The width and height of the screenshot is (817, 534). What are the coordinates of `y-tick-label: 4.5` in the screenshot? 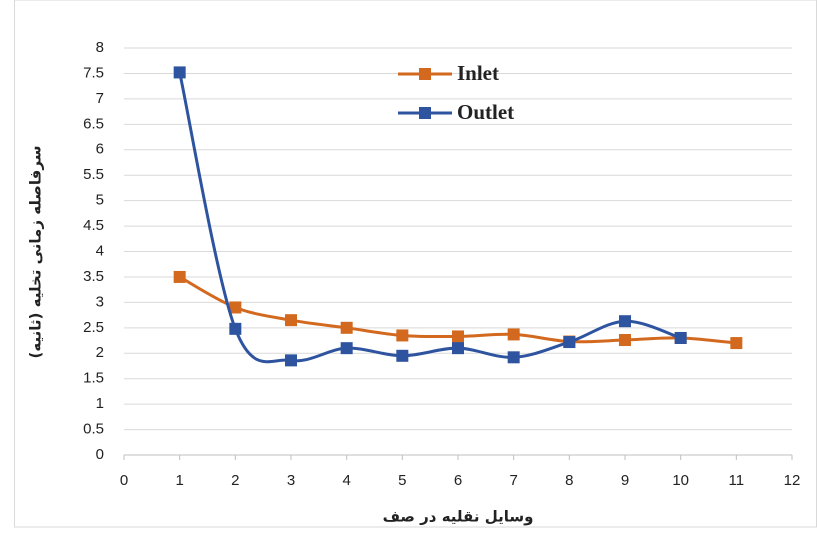 It's located at (93, 225).